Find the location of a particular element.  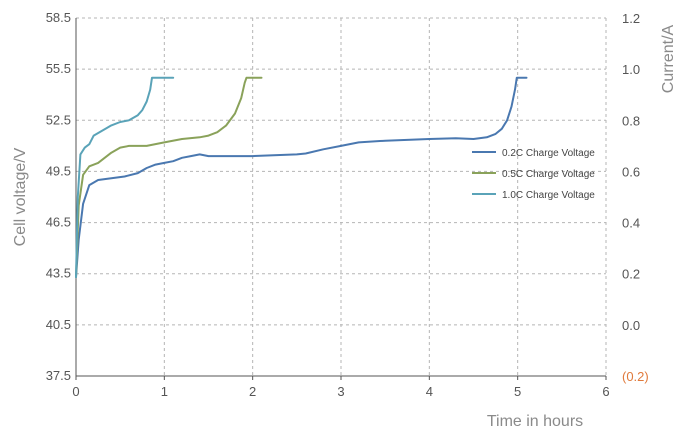

y-tick-label: 43.5 is located at coordinates (58, 273).